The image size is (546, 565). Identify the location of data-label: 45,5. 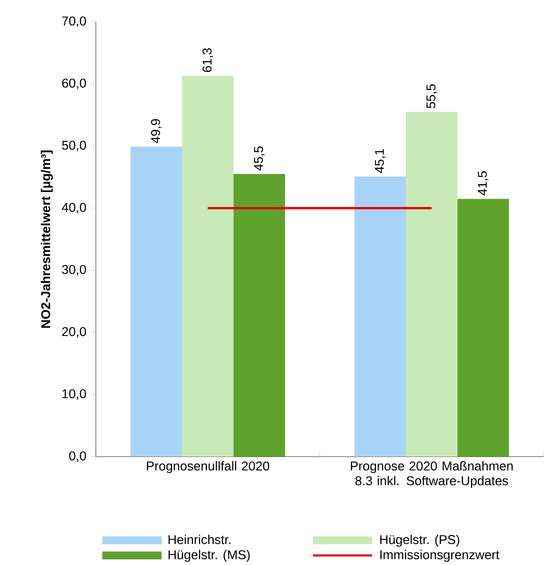
(259, 158).